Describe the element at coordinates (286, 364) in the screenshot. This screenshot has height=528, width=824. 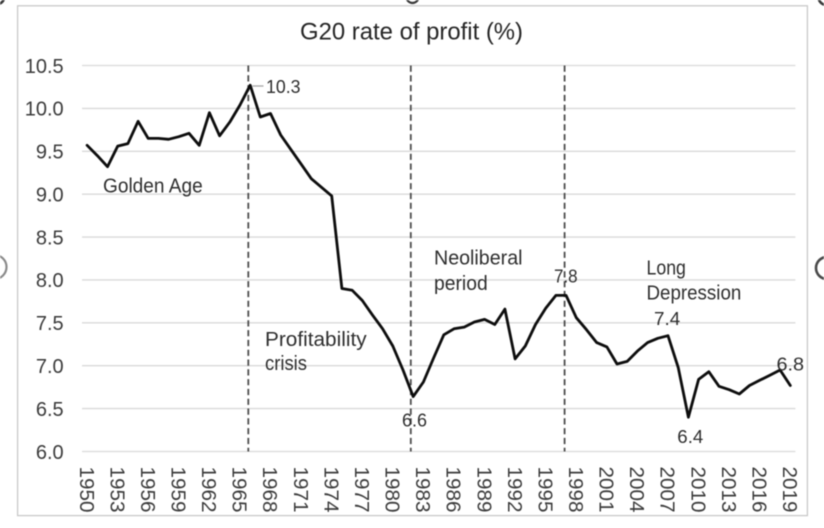
I see `svg-text: crisis` at that location.